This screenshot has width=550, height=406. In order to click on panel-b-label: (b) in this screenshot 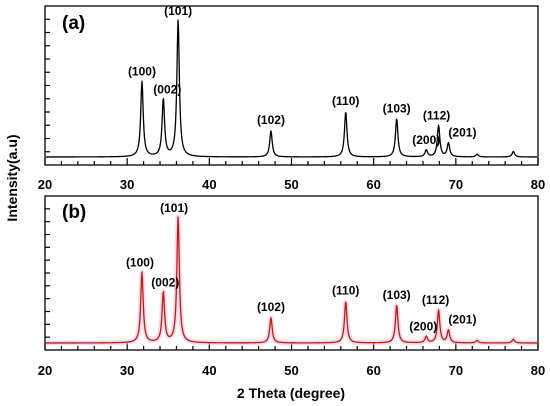, I will do `click(74, 212)`.